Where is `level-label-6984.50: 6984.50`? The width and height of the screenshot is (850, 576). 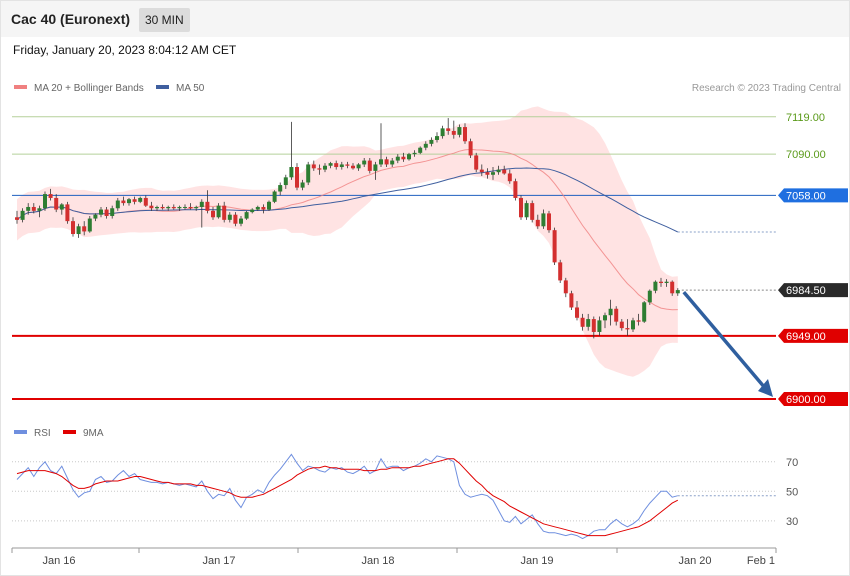
level-label-6984.50: 6984.50 is located at coordinates (806, 291).